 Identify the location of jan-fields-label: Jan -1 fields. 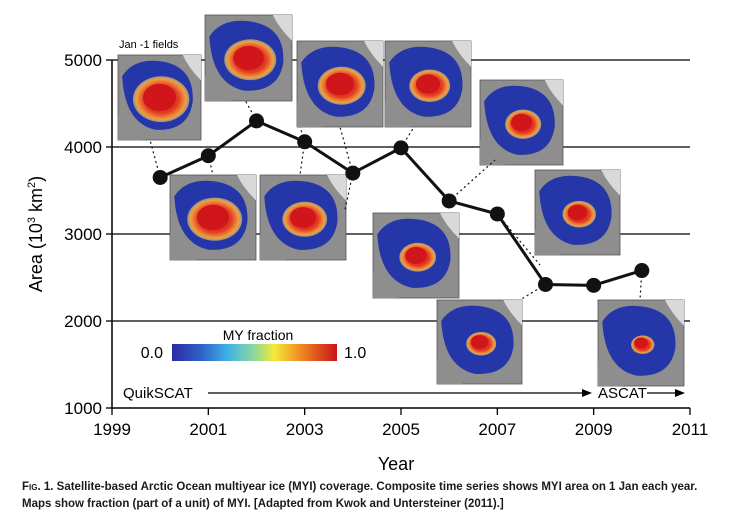
(149, 45).